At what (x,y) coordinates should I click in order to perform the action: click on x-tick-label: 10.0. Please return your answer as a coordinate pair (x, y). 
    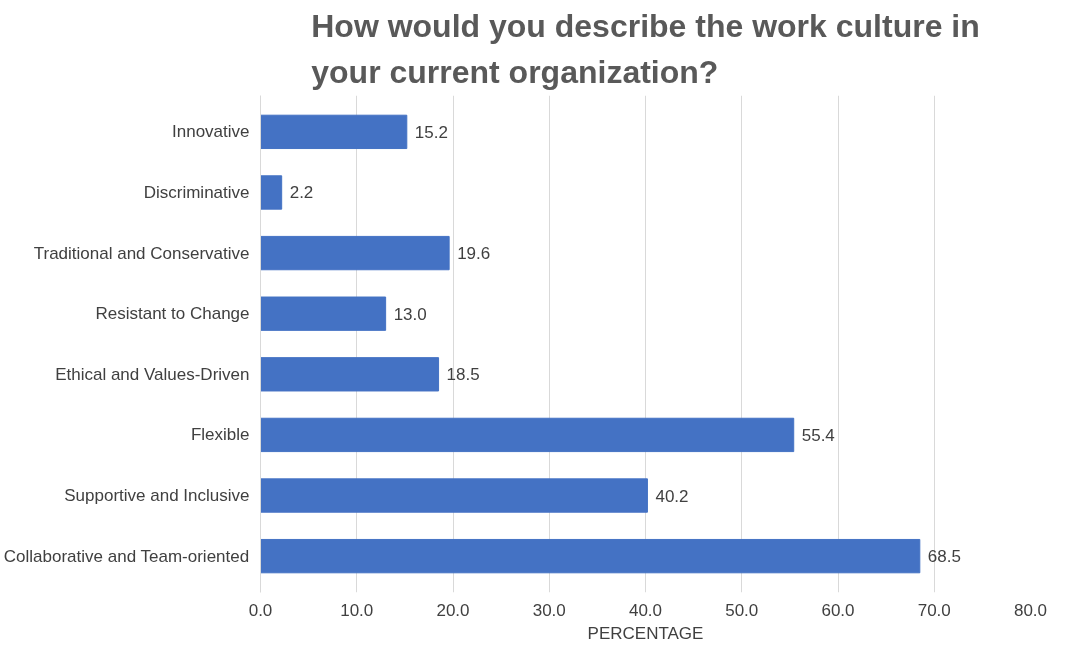
    Looking at the image, I should click on (357, 610).